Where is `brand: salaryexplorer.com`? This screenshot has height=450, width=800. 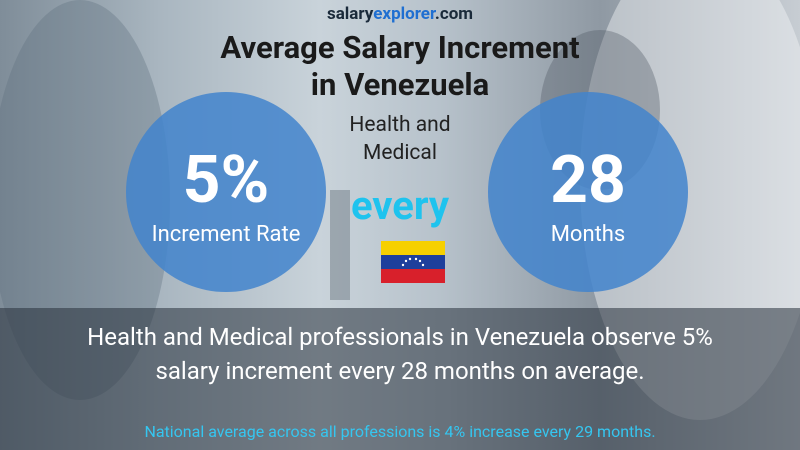 brand: salaryexplorer.com is located at coordinates (400, 14).